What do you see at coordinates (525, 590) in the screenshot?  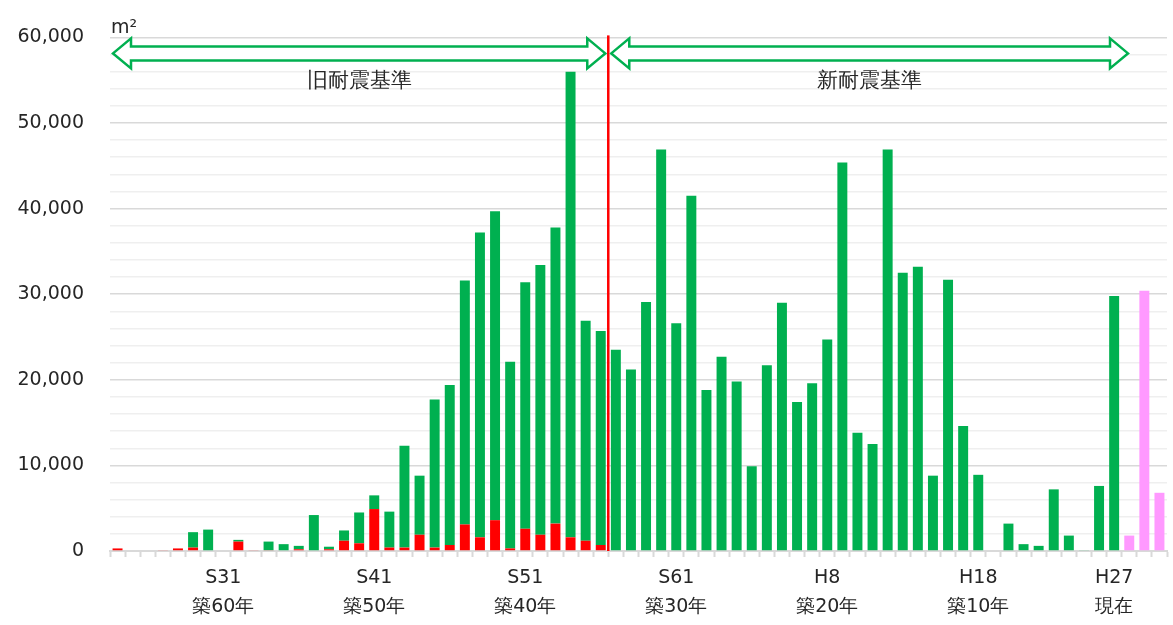 I see `x-tick-label: S51 築40年` at bounding box center [525, 590].